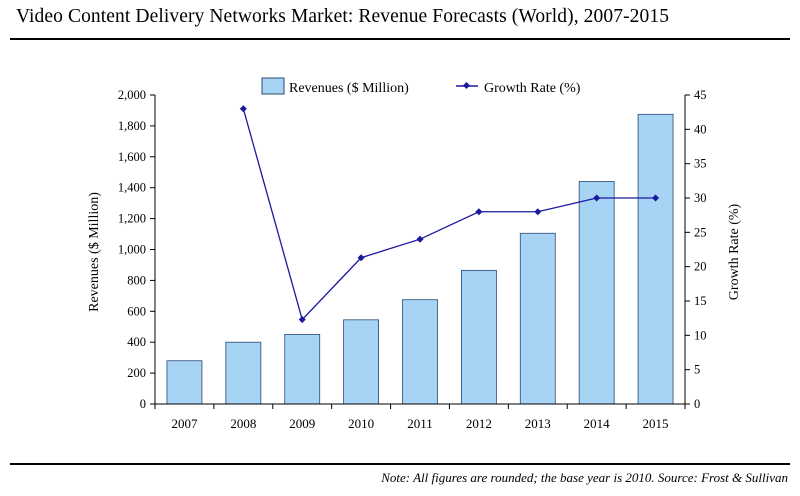 Image resolution: width=800 pixels, height=496 pixels. I want to click on y2-tick-label: 20, so click(700, 267).